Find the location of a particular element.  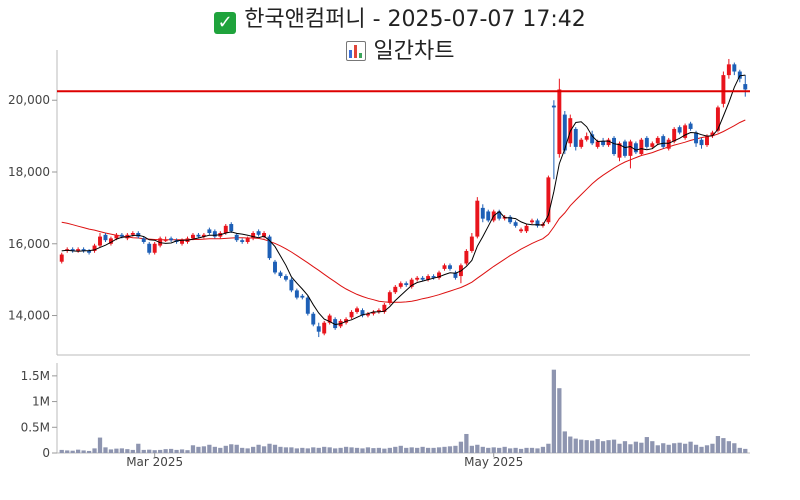

chart-title-text: 한국앤컴퍼니 - 2025-07-07 17:42 is located at coordinates (415, 19).